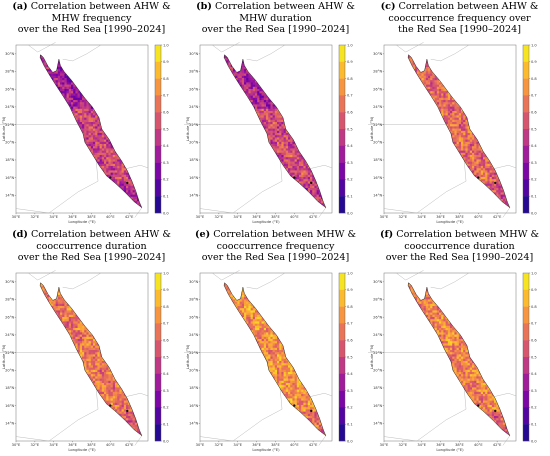 This screenshot has width=550, height=456. Describe the element at coordinates (193, 125) in the screenshot. I see `y-tick-label: 22°N` at that location.